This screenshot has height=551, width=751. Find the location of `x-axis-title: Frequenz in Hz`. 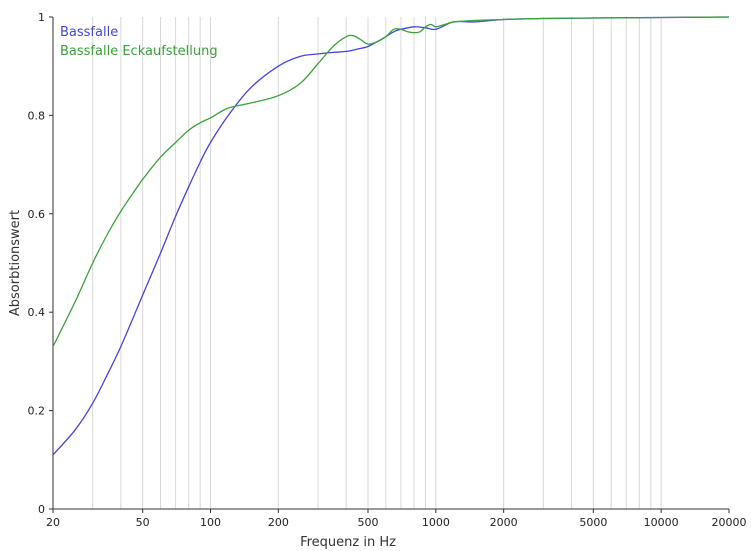

x-axis-title: Frequenz in Hz is located at coordinates (348, 542).